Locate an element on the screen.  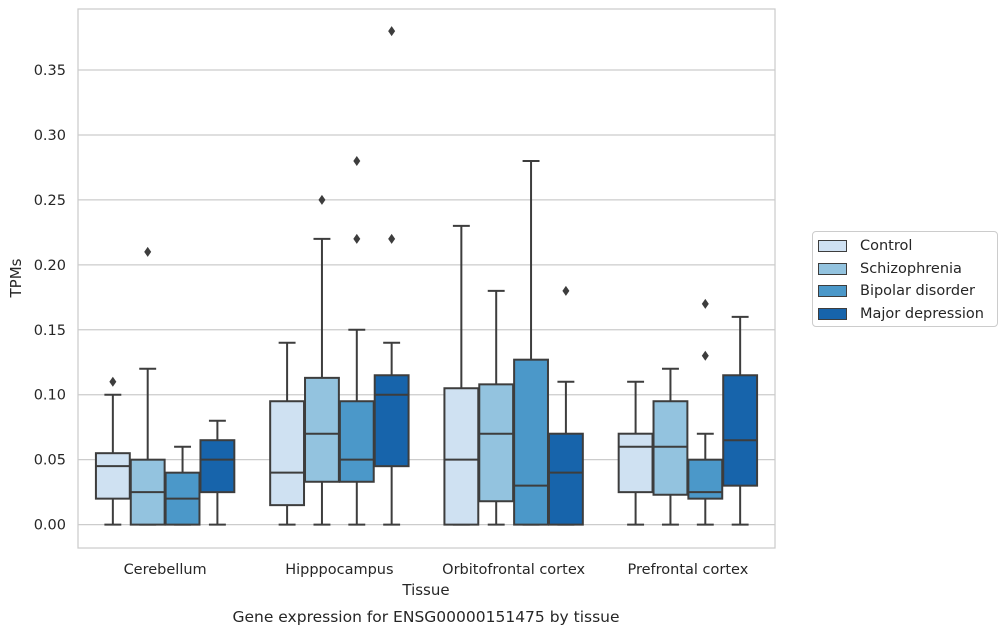
x-tick-label: Prefrontal cortex is located at coordinates (687, 570).